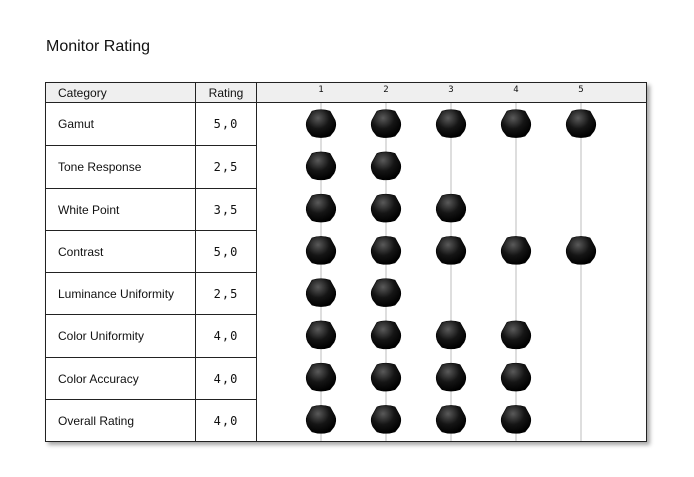 This screenshot has height=477, width=694. I want to click on category-label: Overall Rating, so click(96, 420).